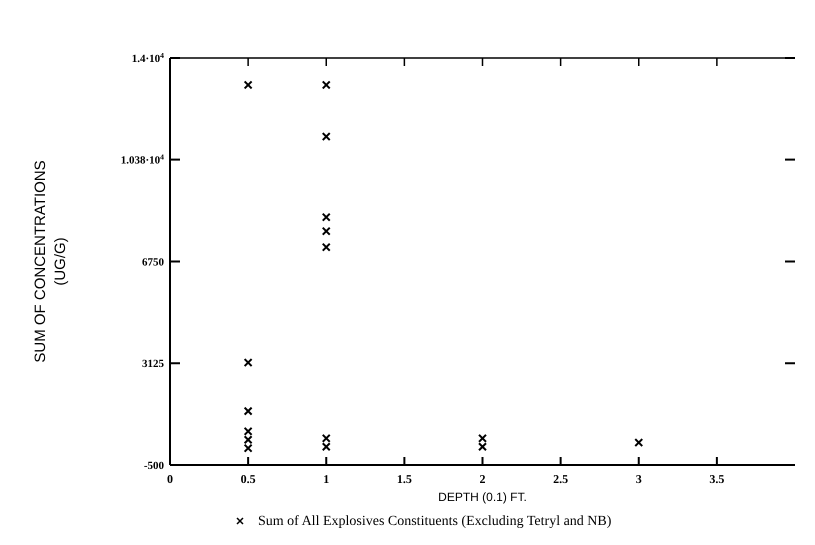 Image resolution: width=815 pixels, height=545 pixels. I want to click on y-tick-label: 6750, so click(153, 262).